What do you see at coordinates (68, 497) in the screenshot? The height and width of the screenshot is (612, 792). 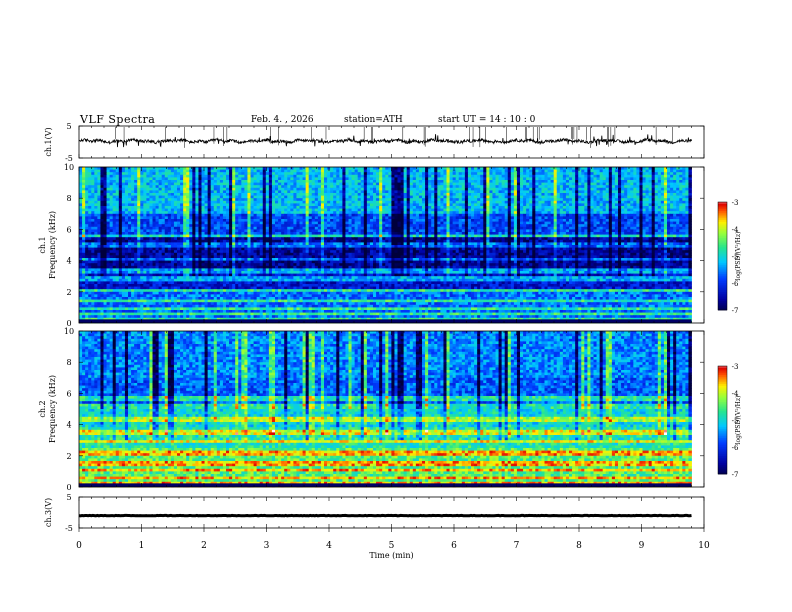 I see `ch3-waveform-ytick-0: 5` at bounding box center [68, 497].